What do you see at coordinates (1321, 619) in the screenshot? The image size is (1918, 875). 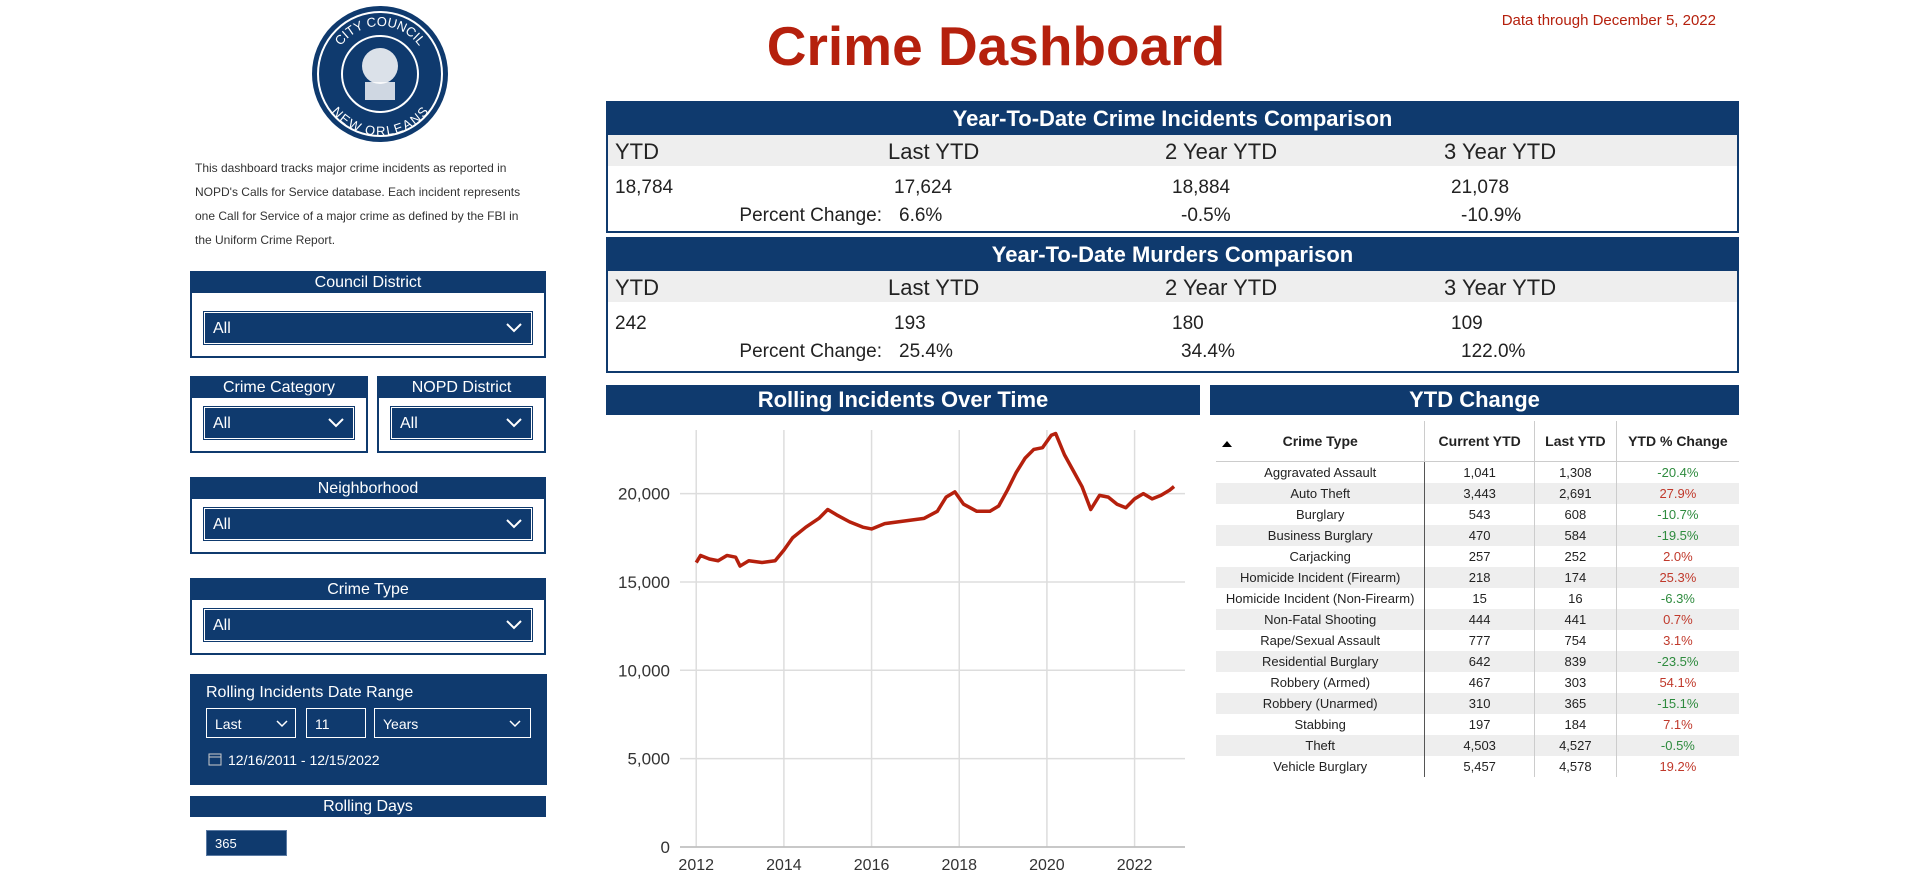 I see `table-cell: Non-Fatal Shooting` at bounding box center [1321, 619].